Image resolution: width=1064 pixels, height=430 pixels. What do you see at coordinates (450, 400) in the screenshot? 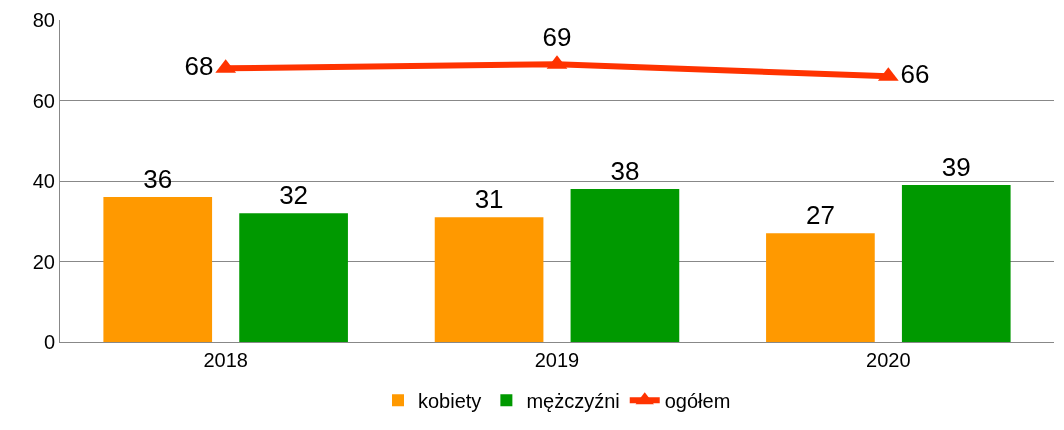
I see `legend-label: kobiety` at bounding box center [450, 400].